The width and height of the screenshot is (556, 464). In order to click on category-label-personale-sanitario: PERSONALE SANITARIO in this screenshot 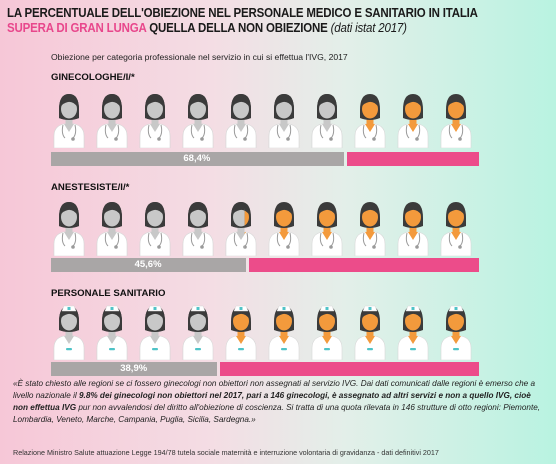, I will do `click(108, 293)`.